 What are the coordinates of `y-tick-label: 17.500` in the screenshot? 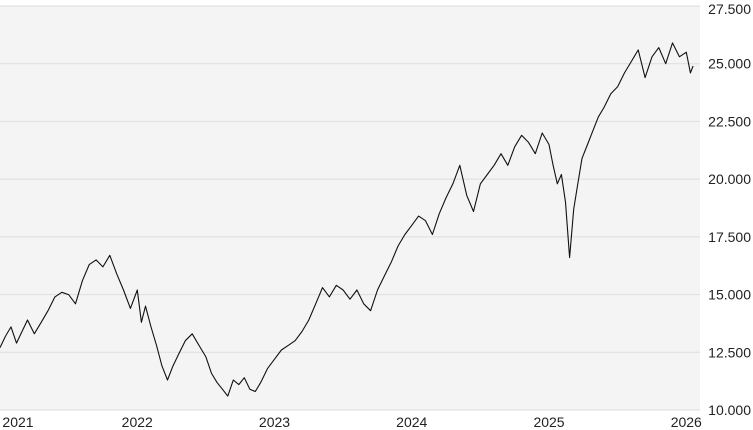 It's located at (729, 237).